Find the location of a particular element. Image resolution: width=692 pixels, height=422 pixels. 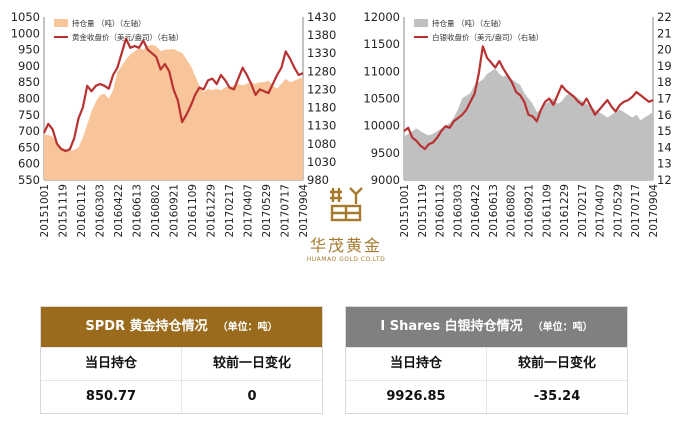

gold-col-holding-label: 当日持仓 is located at coordinates (110, 363).